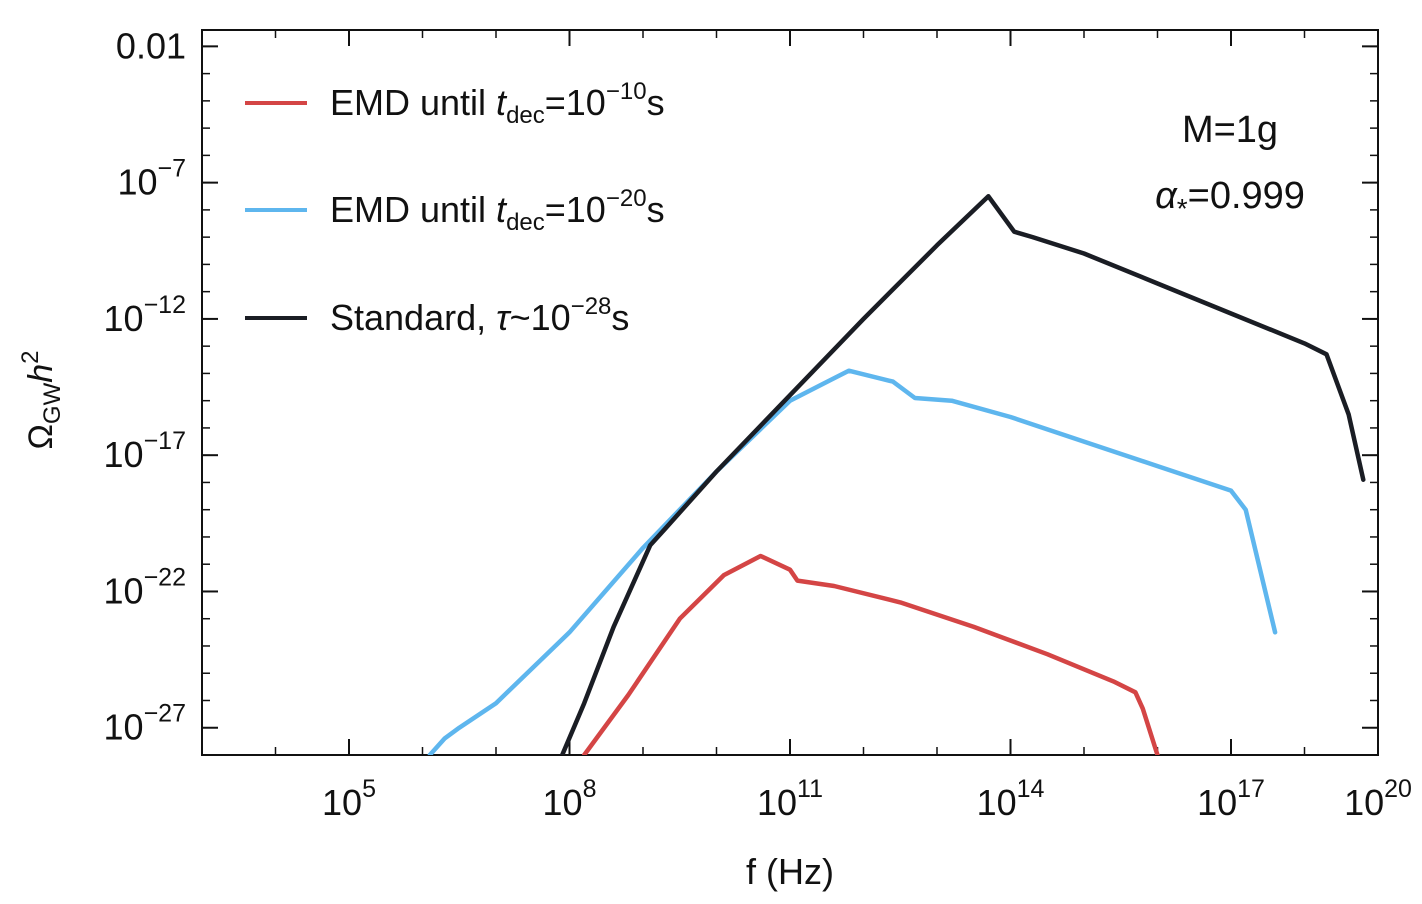  Describe the element at coordinates (1011, 799) in the screenshot. I see `x-tick-label: 10¹⁴` at that location.